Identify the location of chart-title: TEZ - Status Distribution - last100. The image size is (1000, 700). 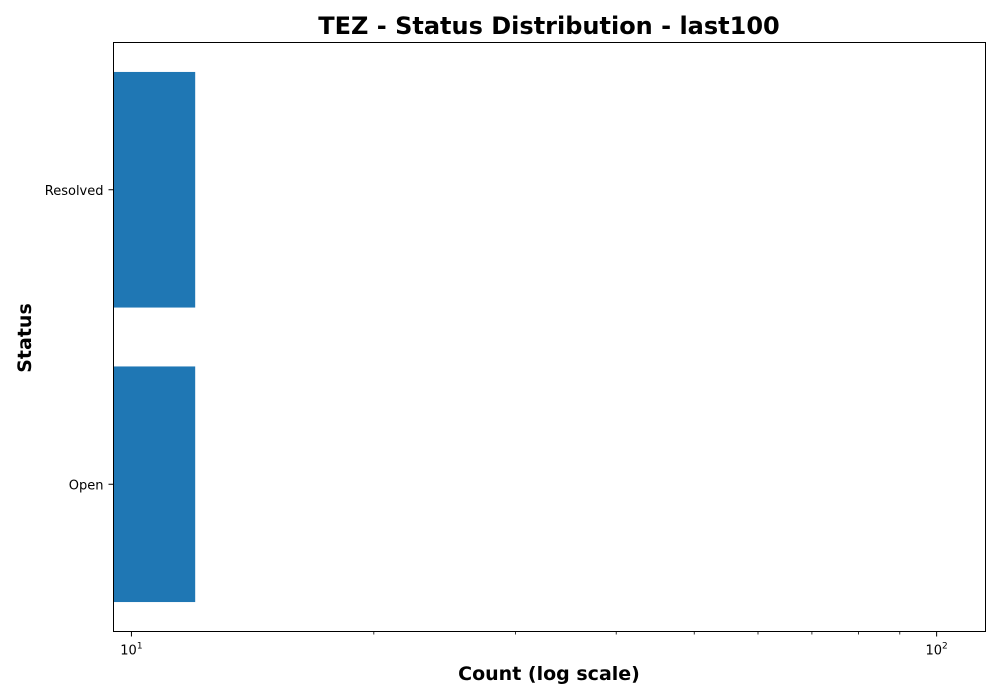
(548, 26).